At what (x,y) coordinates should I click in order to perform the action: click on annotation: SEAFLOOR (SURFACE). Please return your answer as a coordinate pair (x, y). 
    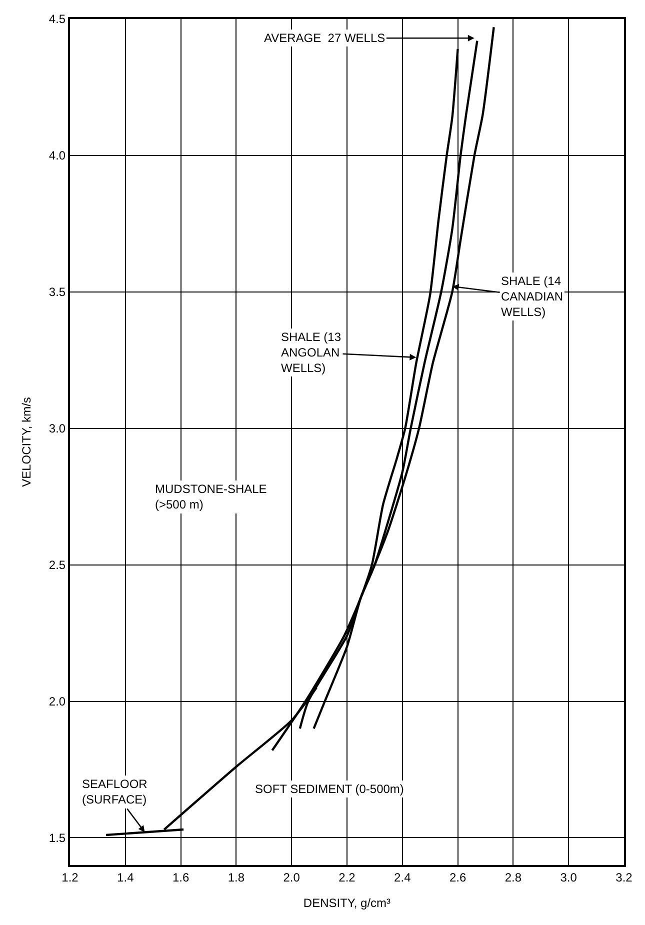
    Looking at the image, I should click on (115, 792).